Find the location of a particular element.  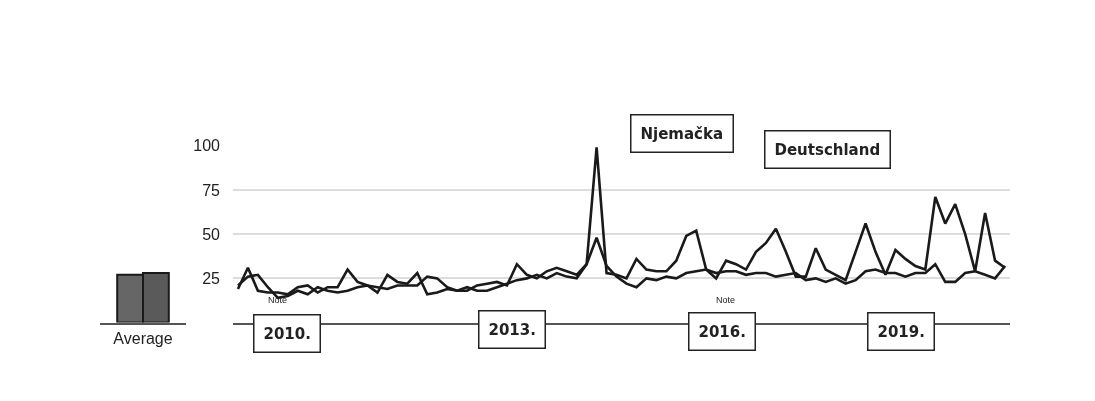

annotation: Deutschland is located at coordinates (827, 149).